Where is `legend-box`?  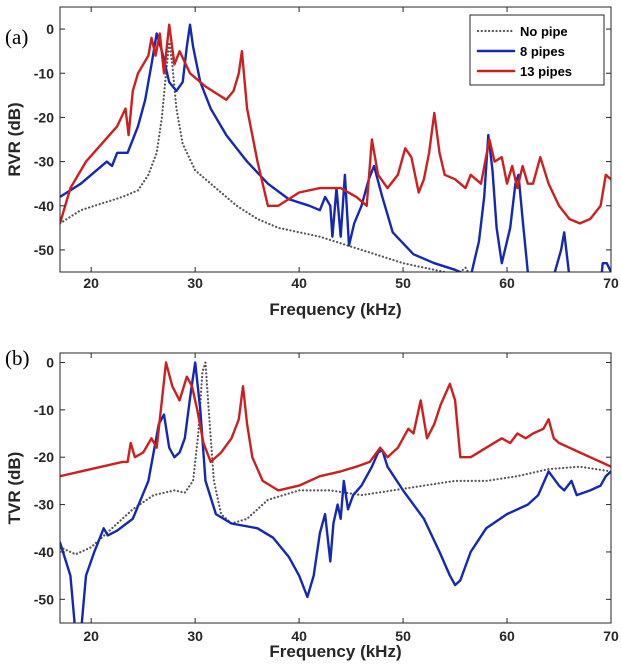 legend-box is located at coordinates (537, 50).